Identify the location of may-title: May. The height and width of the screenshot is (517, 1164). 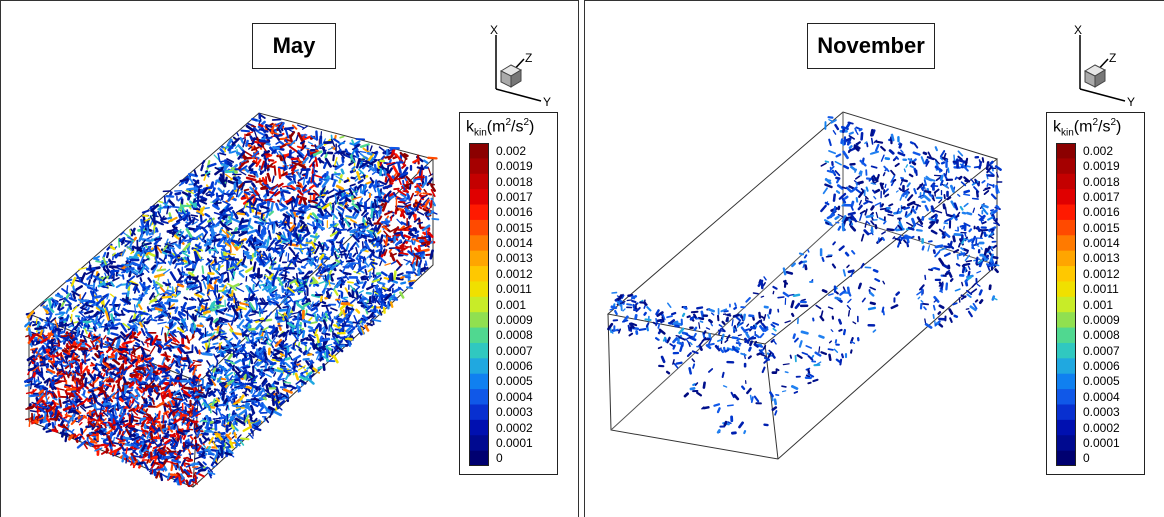
(294, 46).